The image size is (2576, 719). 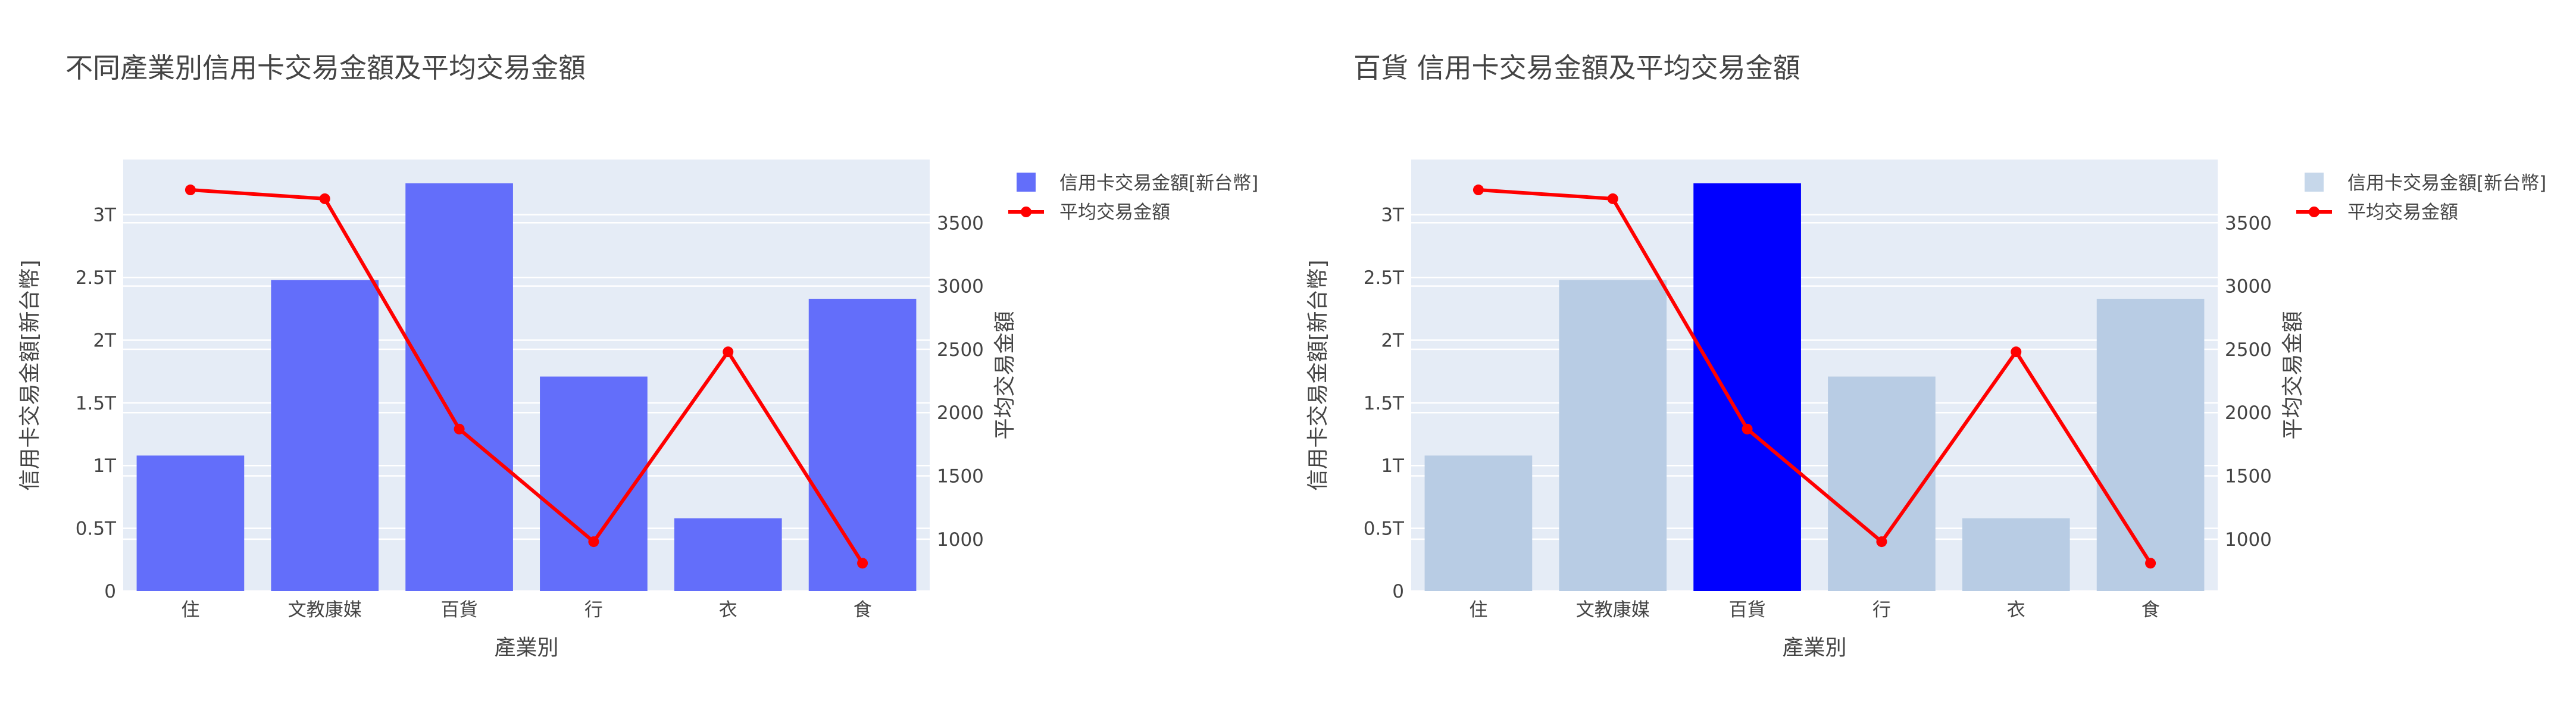 What do you see at coordinates (325, 68) in the screenshot?
I see `chart-title: 不同產業別信用卡交易金額及平均交易金額` at bounding box center [325, 68].